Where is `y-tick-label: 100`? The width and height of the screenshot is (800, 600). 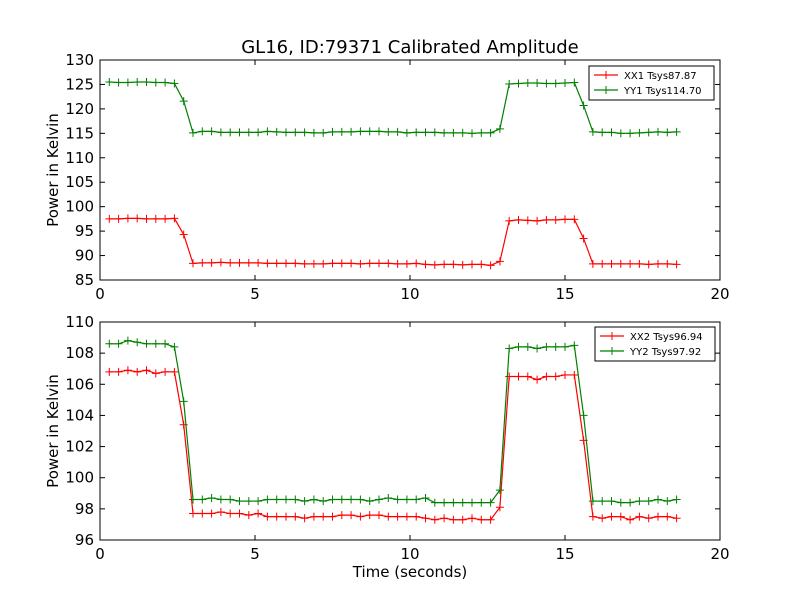
y-tick-label: 100 is located at coordinates (79, 207).